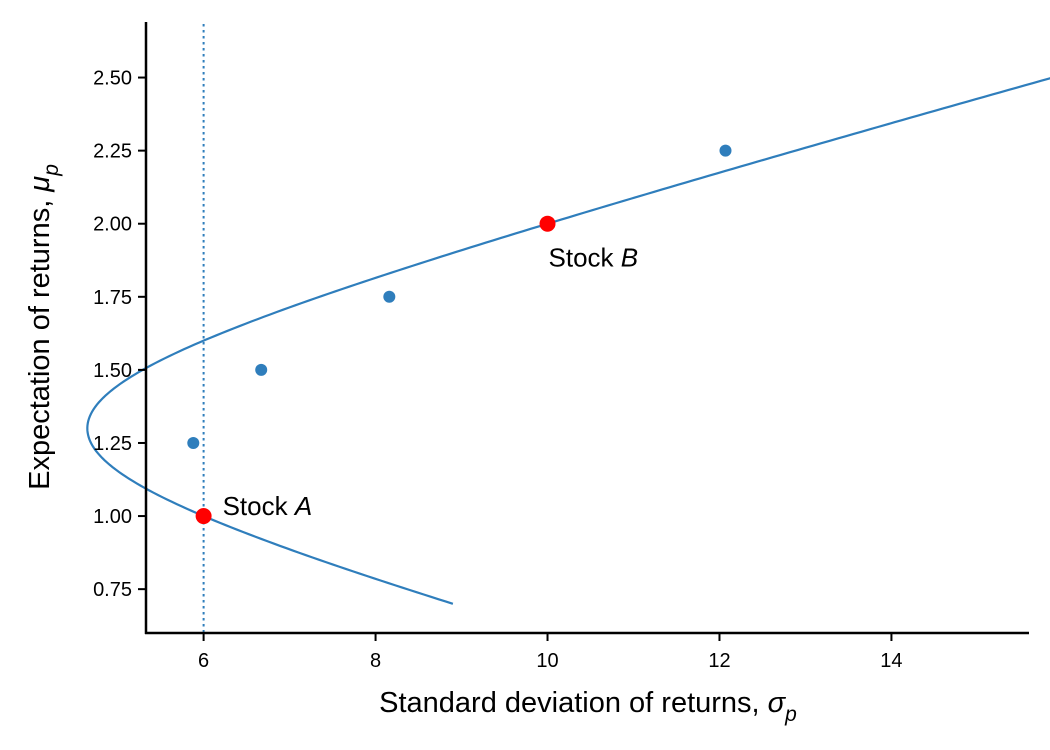 This screenshot has height=750, width=1050. Describe the element at coordinates (112, 444) in the screenshot. I see `y-tick-label: 1.25` at that location.